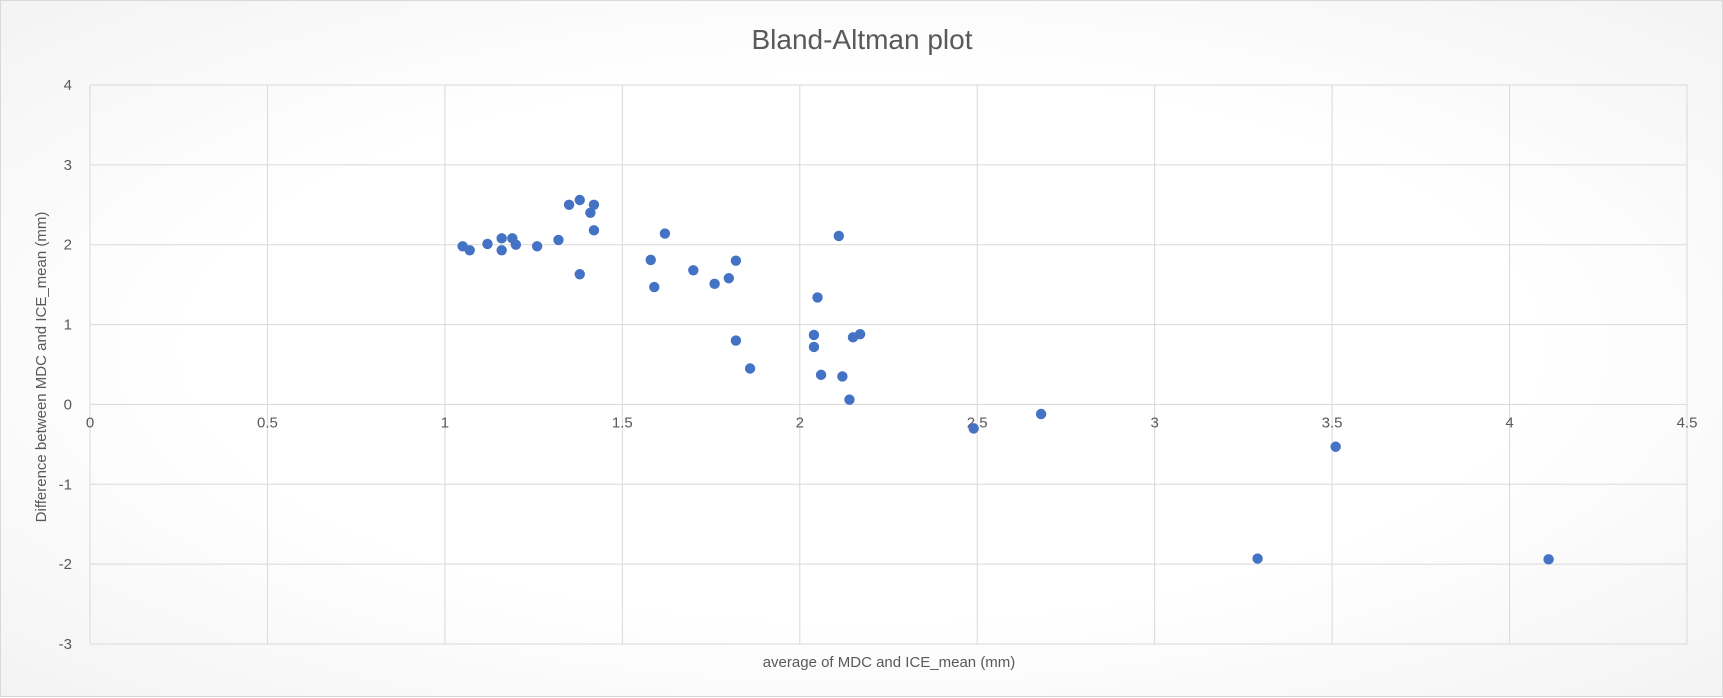  I want to click on x-tick-label: 3.5, so click(1332, 422).